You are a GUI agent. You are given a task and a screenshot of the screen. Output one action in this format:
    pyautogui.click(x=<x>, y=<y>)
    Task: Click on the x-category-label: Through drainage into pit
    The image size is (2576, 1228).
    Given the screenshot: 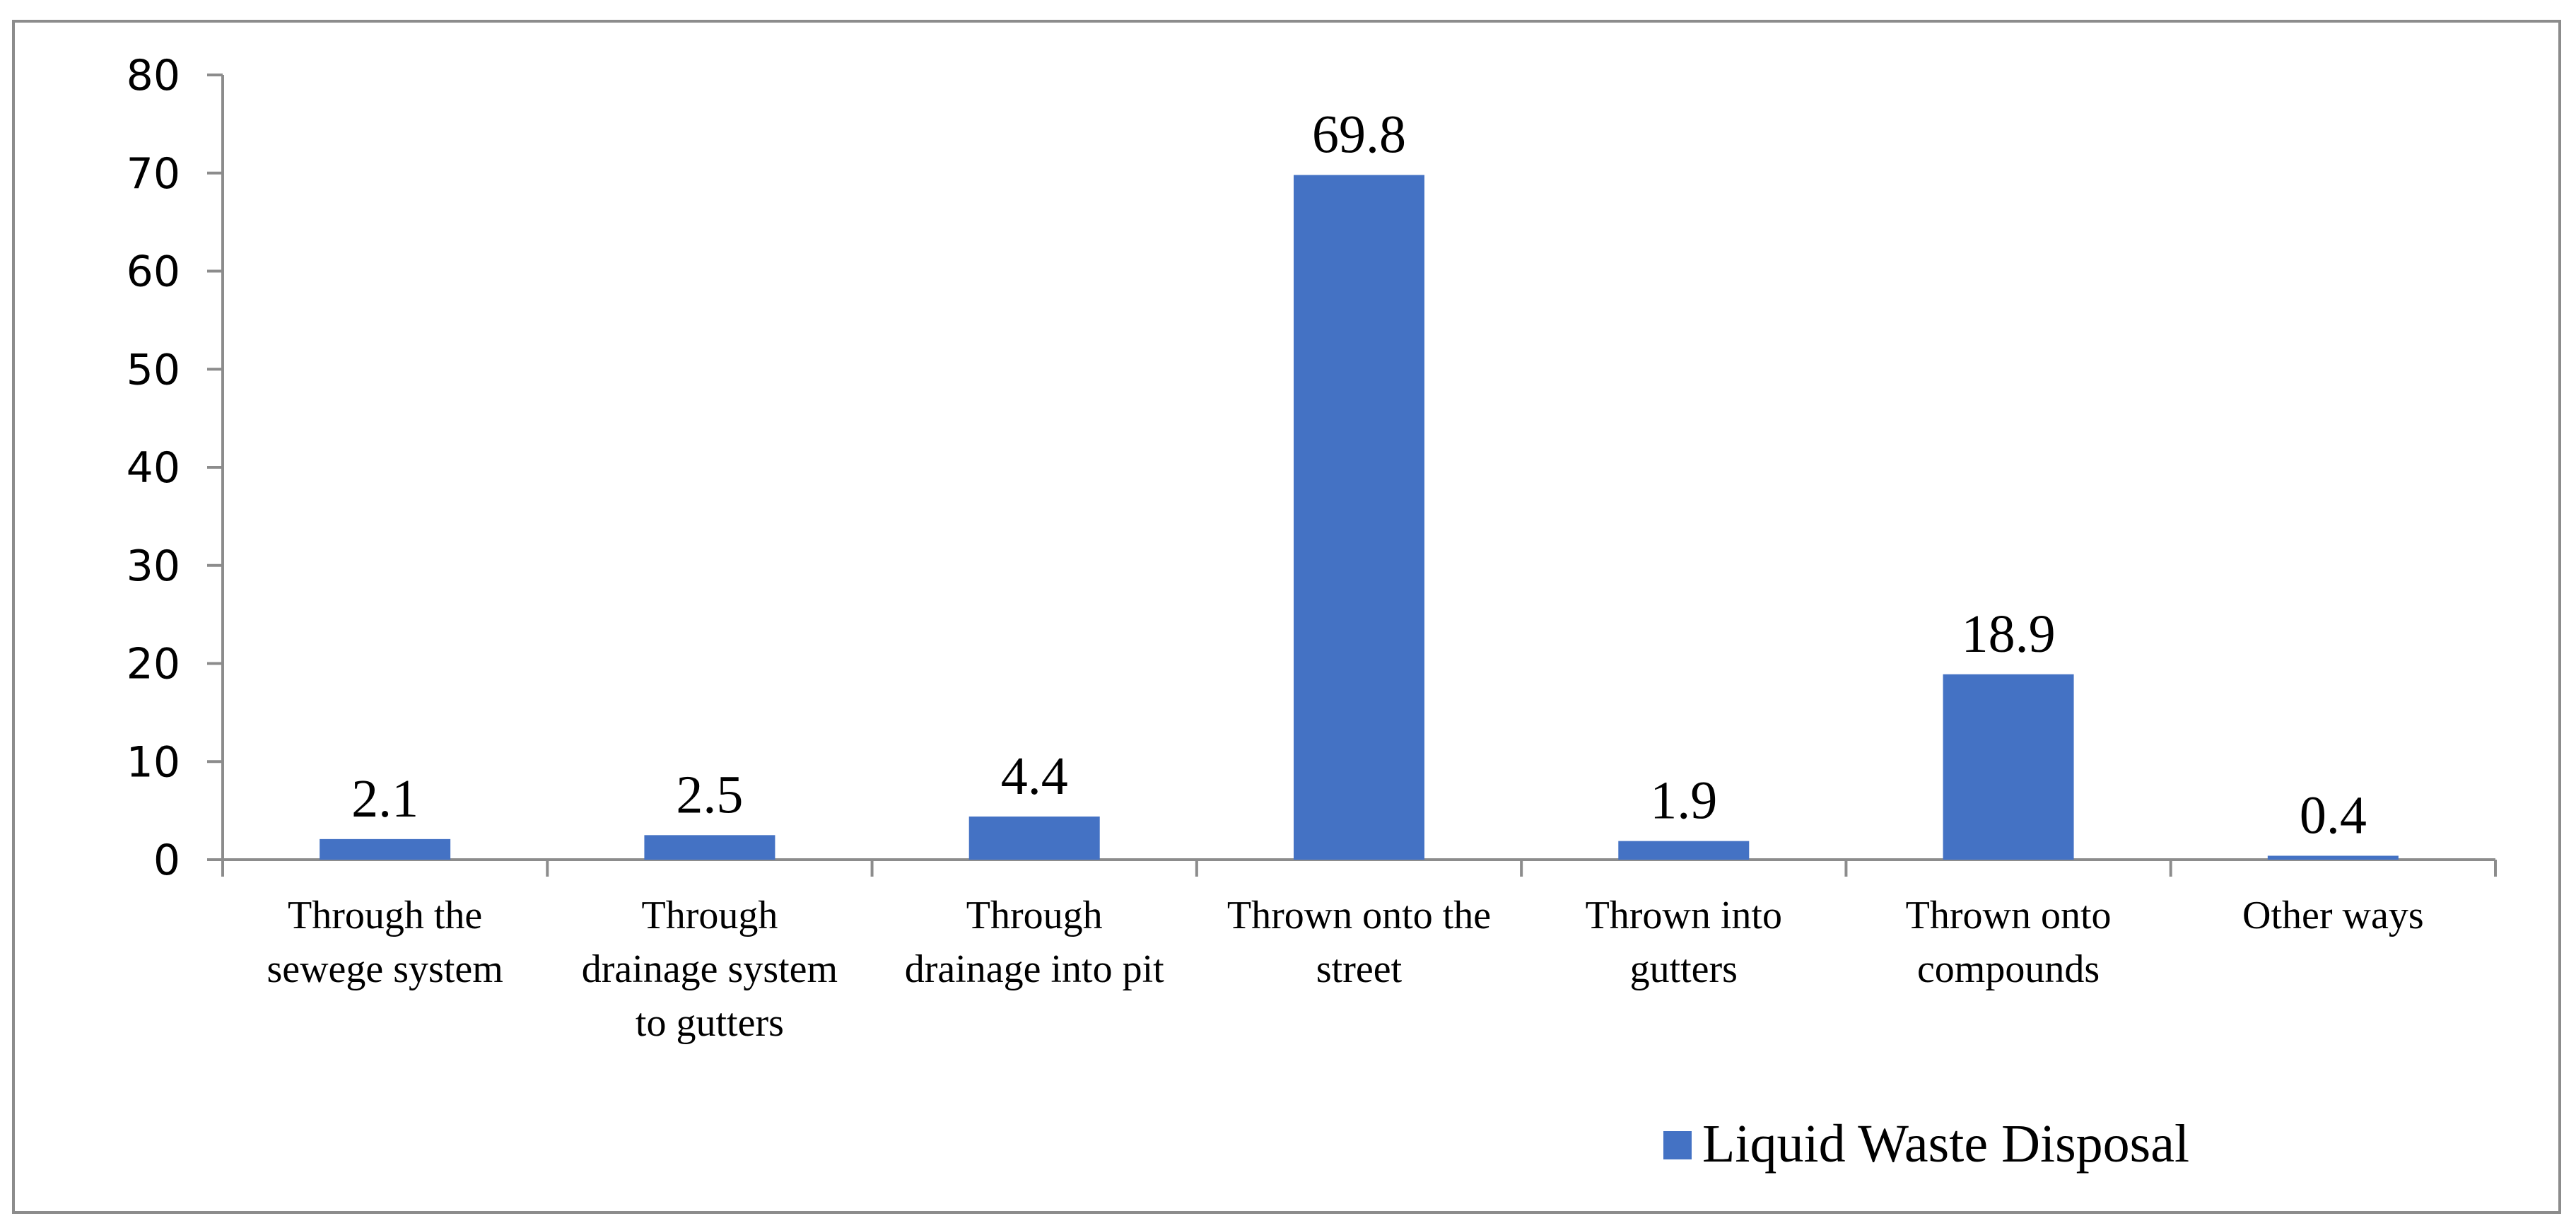 What is the action you would take?
    pyautogui.click(x=1034, y=942)
    